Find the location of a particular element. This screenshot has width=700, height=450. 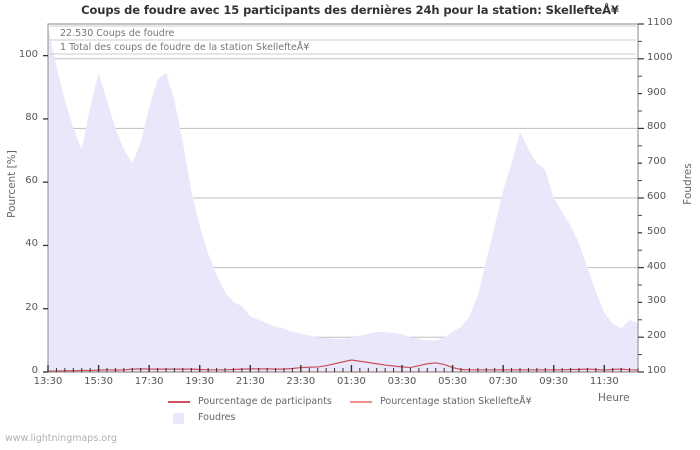

y-axis-right-tick: 1100 is located at coordinates (660, 22).